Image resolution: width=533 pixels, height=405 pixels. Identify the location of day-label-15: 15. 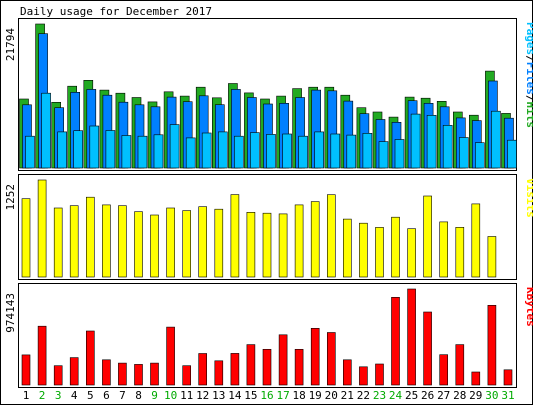
(250, 395).